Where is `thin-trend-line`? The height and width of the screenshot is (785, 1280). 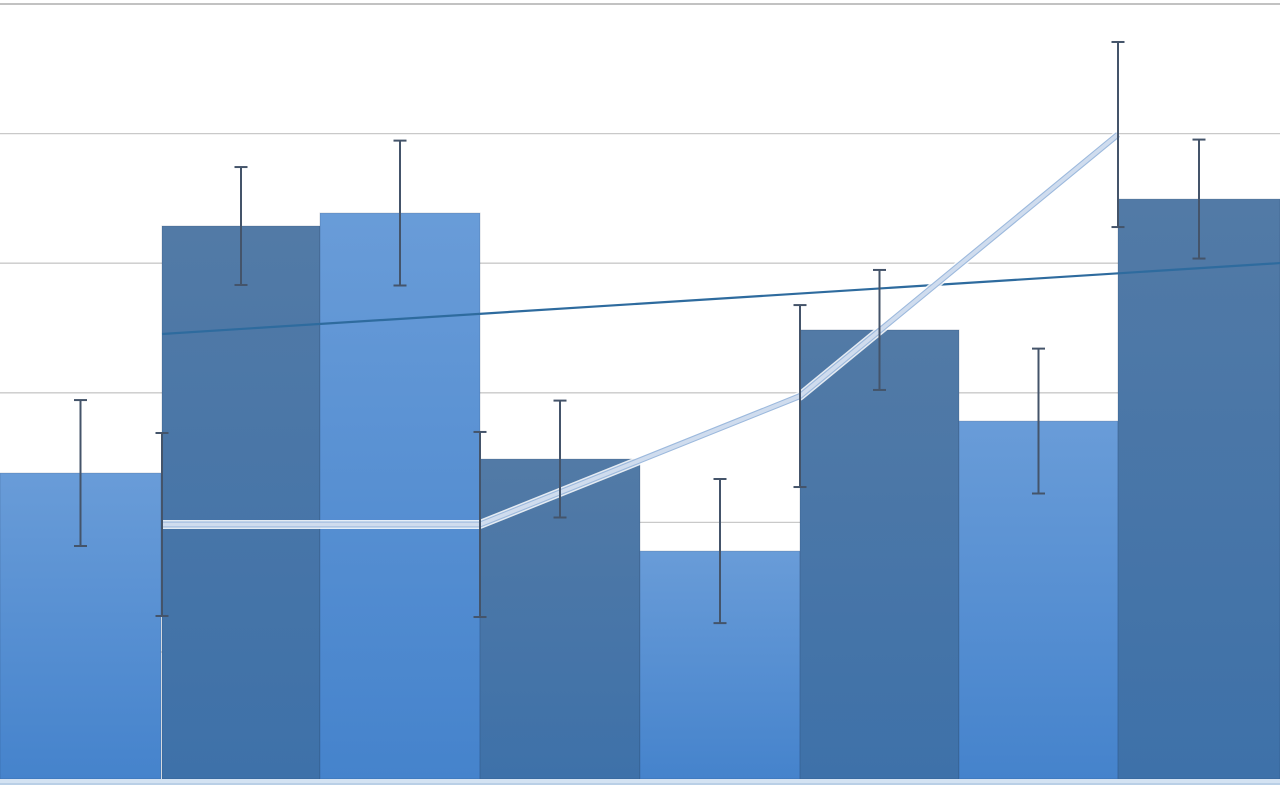
thin-trend-line is located at coordinates (720, 298).